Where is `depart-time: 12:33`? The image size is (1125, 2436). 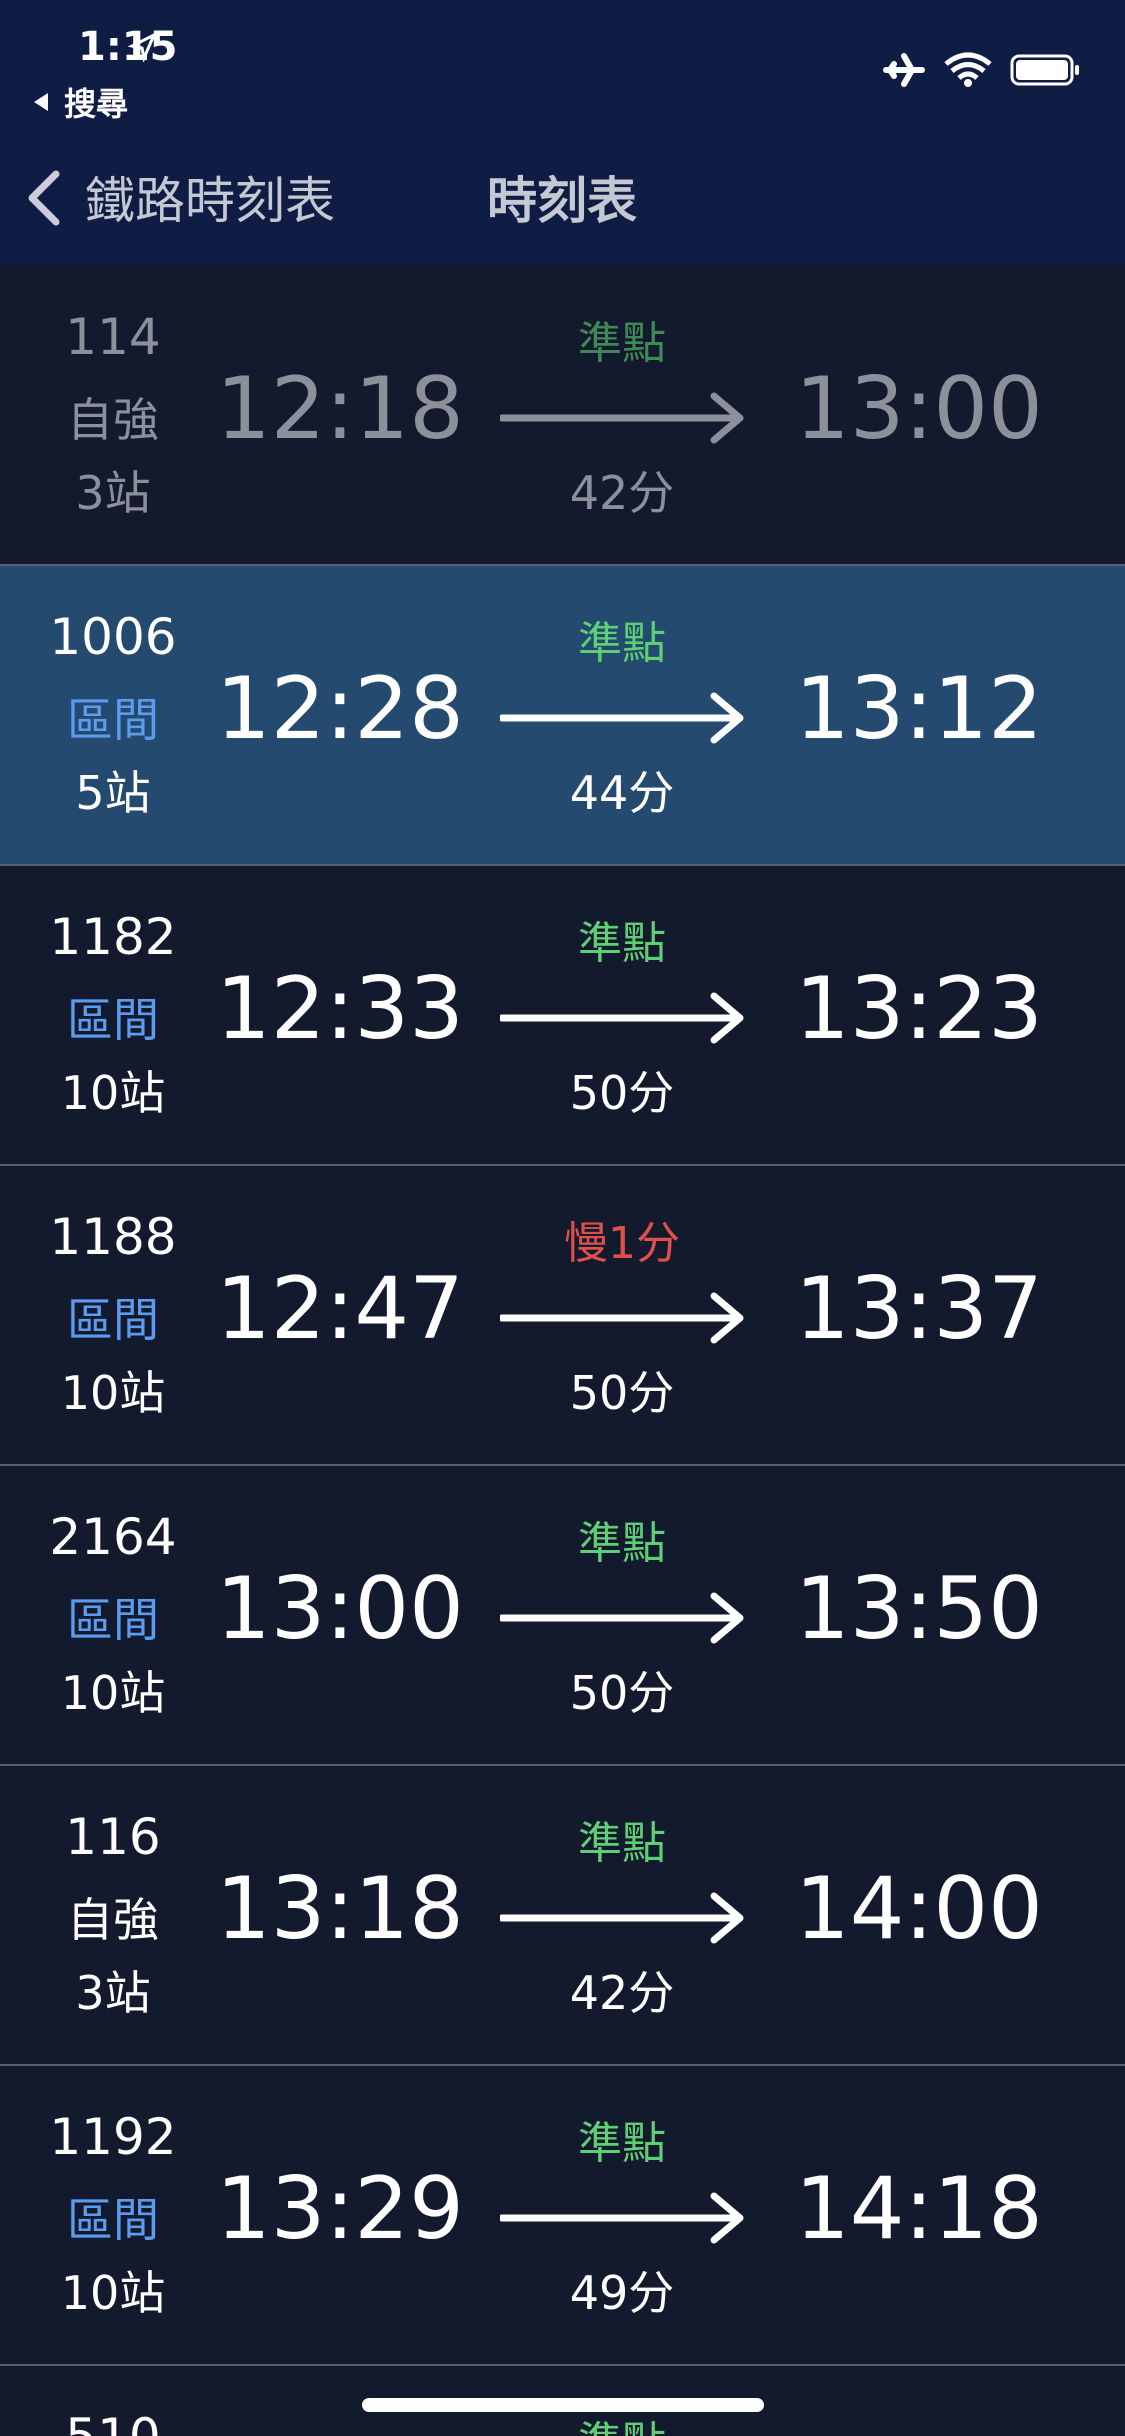
depart-time: 12:33 is located at coordinates (340, 1009).